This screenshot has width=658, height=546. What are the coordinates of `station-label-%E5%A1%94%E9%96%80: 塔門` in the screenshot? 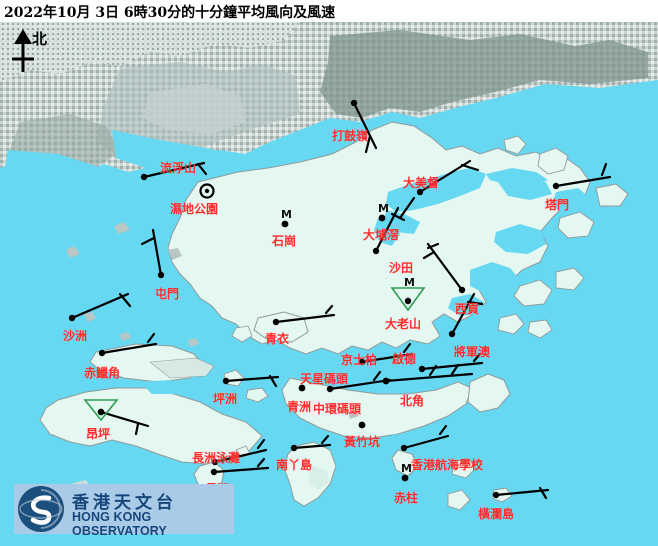 It's located at (557, 205).